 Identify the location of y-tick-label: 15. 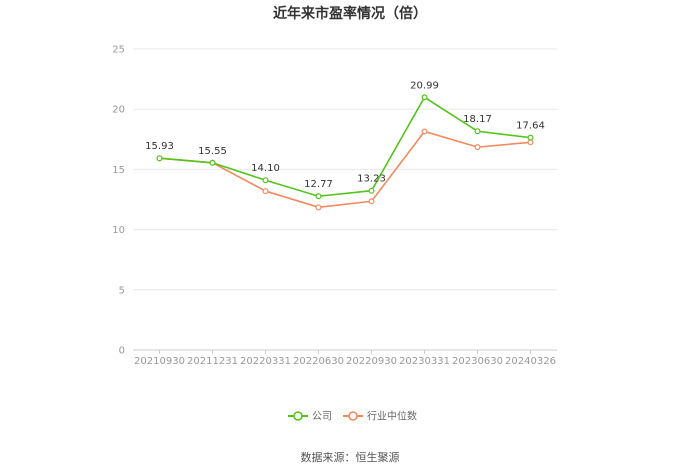
(118, 170).